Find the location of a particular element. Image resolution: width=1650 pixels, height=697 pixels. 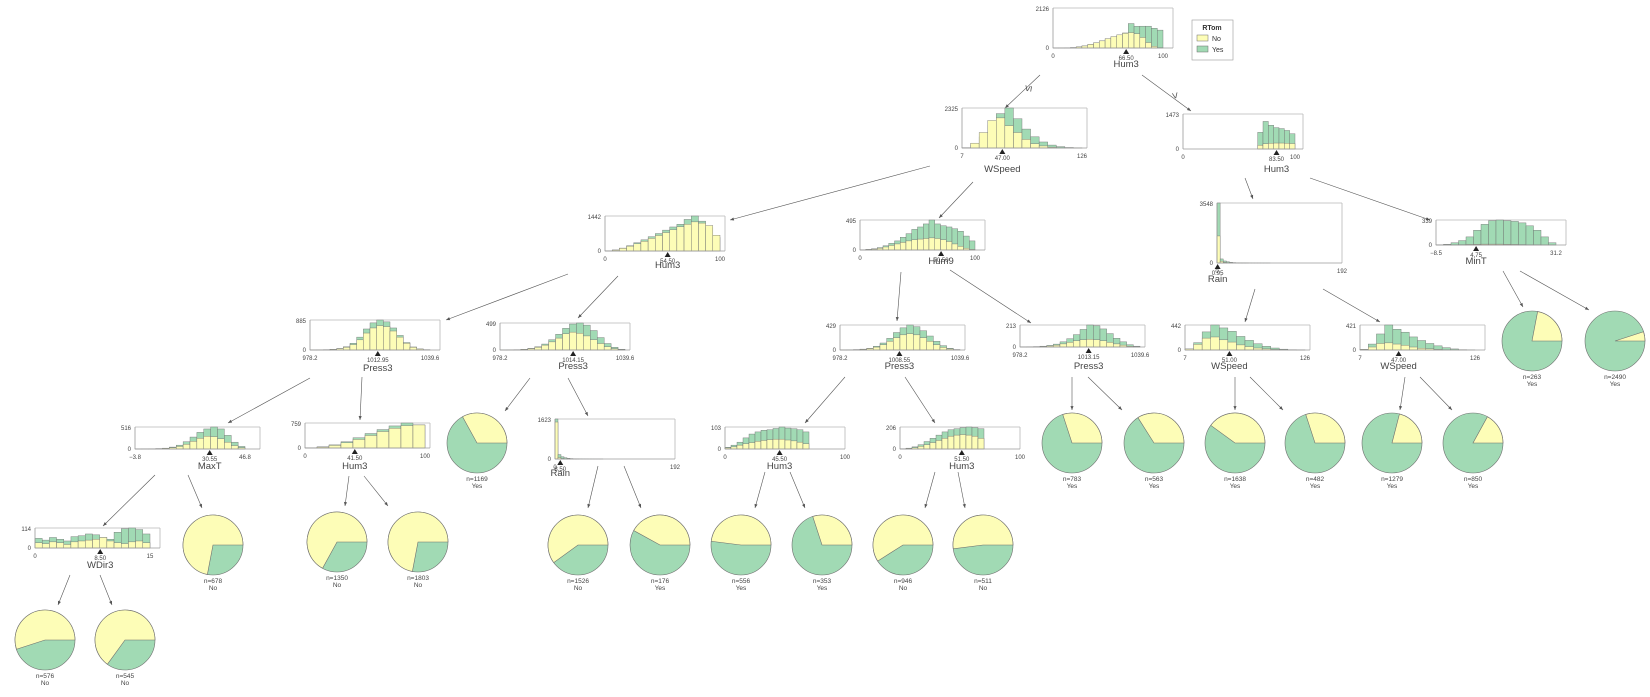

histogram-x-max-label: 31.2 is located at coordinates (1556, 254).